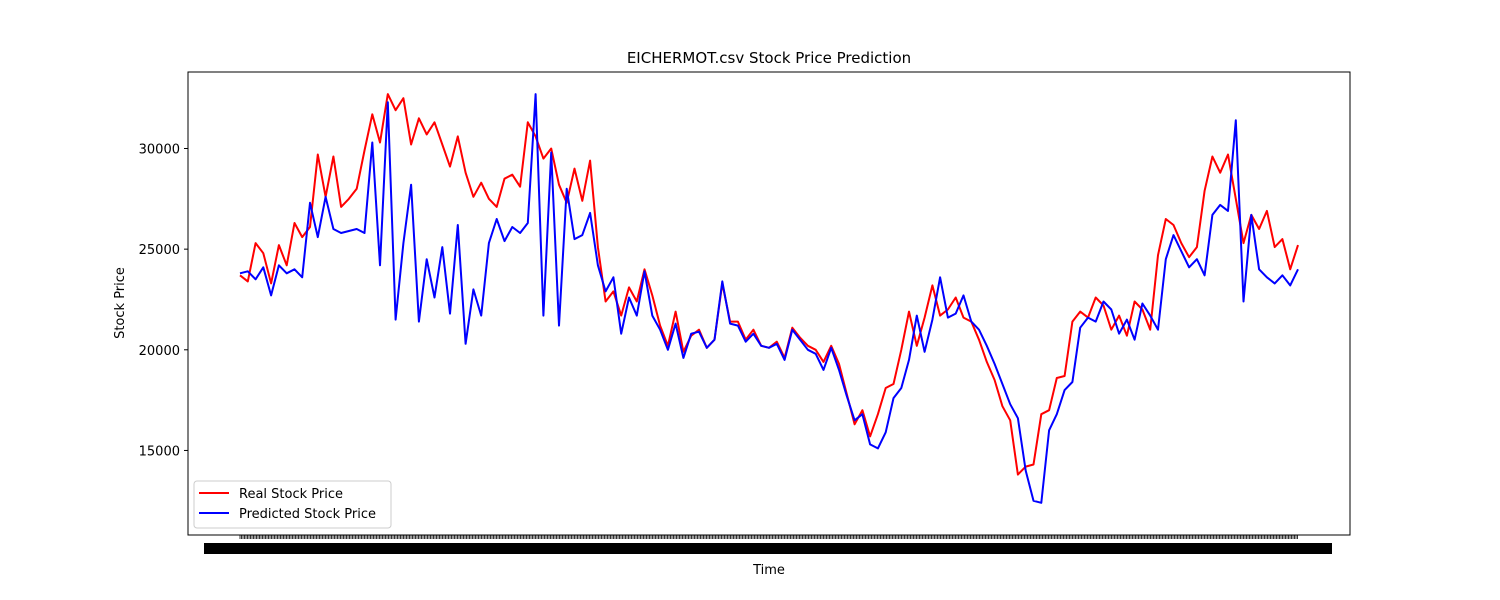  What do you see at coordinates (768, 570) in the screenshot?
I see `x-axis-label: Time` at bounding box center [768, 570].